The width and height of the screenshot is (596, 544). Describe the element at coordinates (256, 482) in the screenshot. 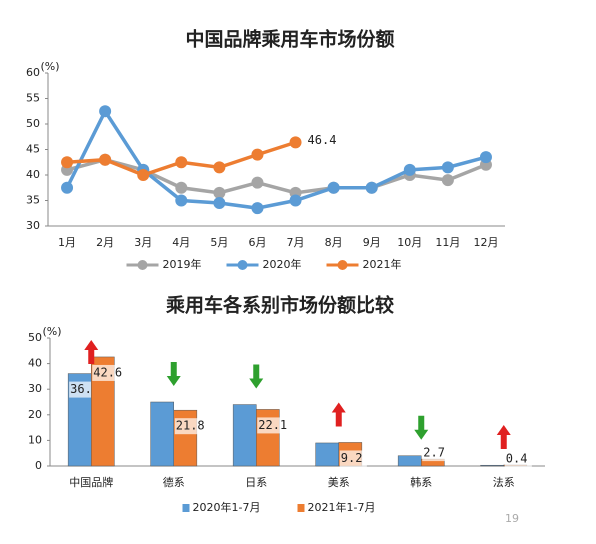

I see `x-tick-label: 日系` at that location.